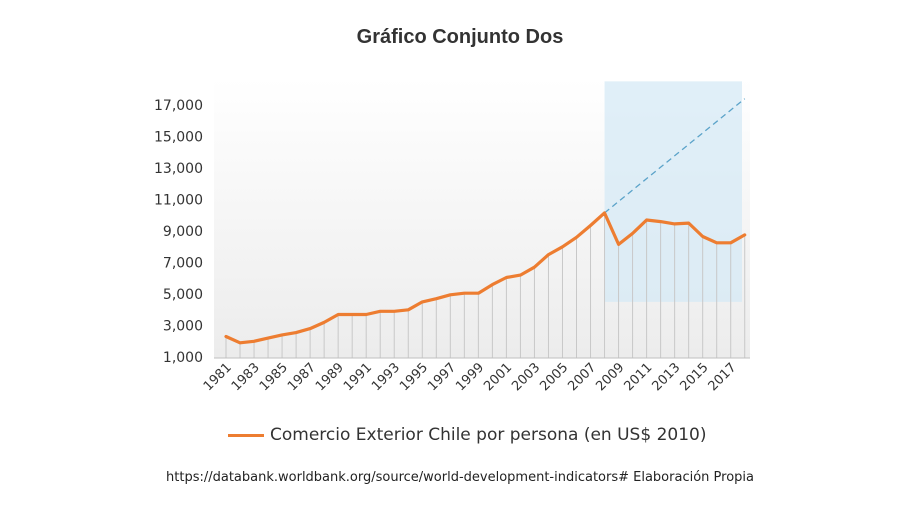 The image size is (920, 518). What do you see at coordinates (183, 358) in the screenshot?
I see `y-tick-label: 1,000` at bounding box center [183, 358].